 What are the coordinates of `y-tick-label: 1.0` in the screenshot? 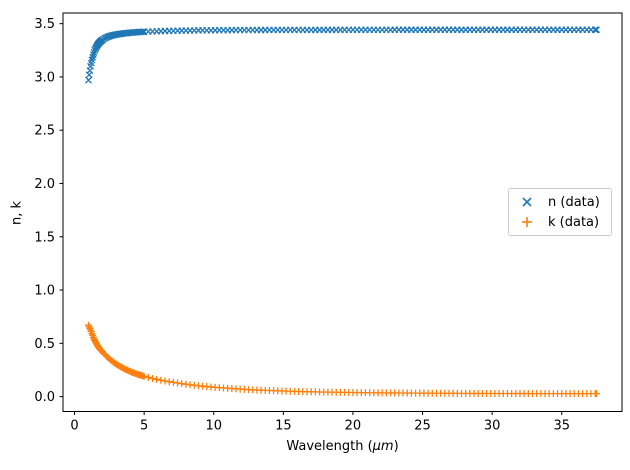 It's located at (44, 291).